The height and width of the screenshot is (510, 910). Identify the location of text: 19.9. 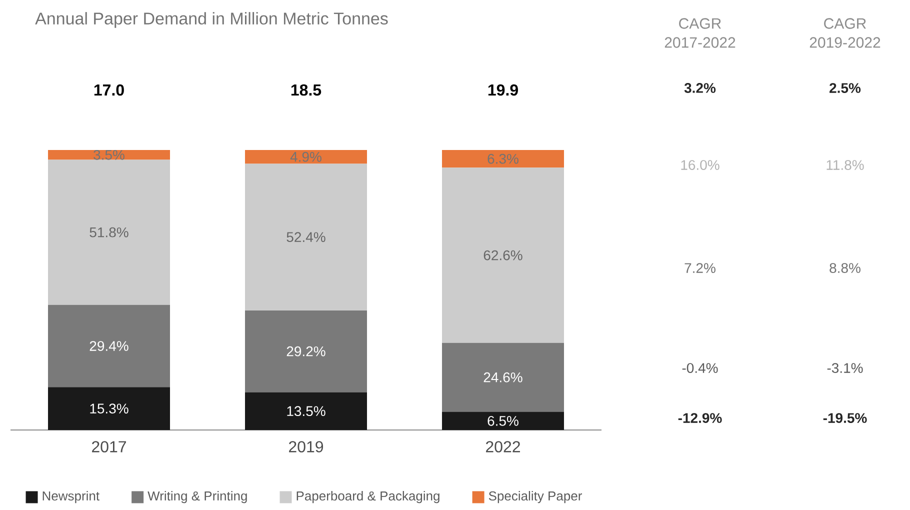
(503, 90).